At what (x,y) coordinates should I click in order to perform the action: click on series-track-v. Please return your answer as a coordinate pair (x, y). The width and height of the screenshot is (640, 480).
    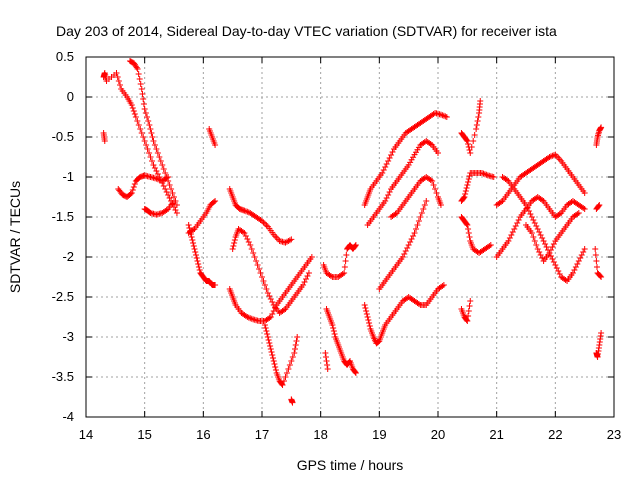
    Looking at the image, I should click on (540, 179).